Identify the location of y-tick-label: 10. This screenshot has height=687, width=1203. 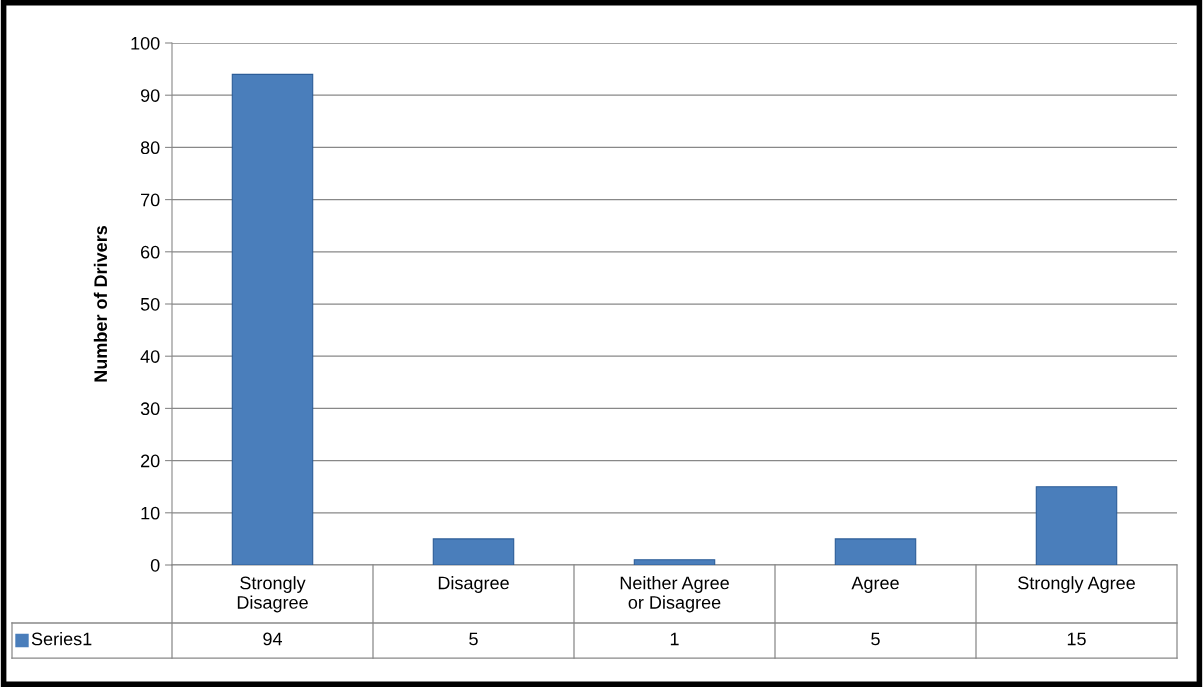
(150, 513).